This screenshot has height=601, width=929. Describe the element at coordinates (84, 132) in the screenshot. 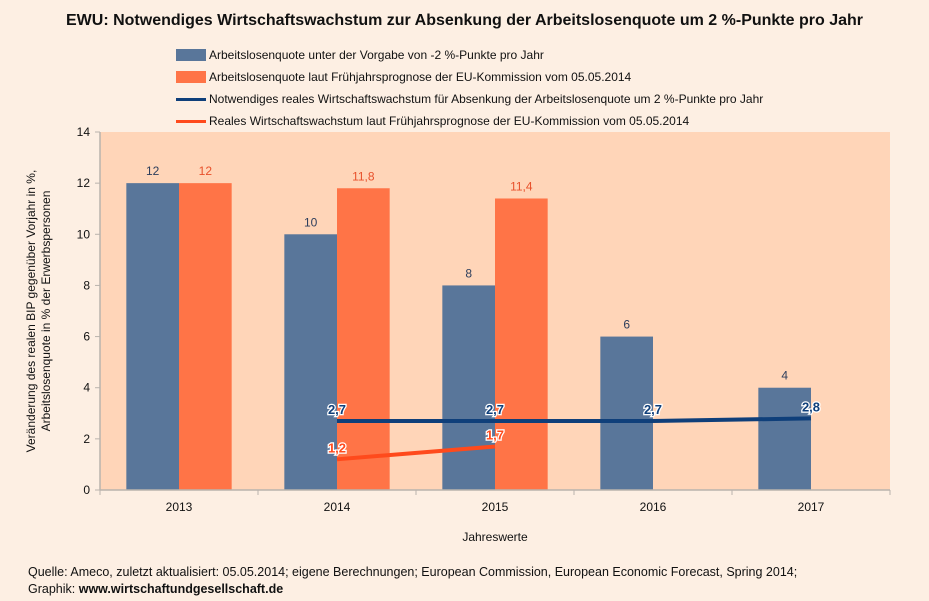

I see `y-tick-label: 14` at that location.